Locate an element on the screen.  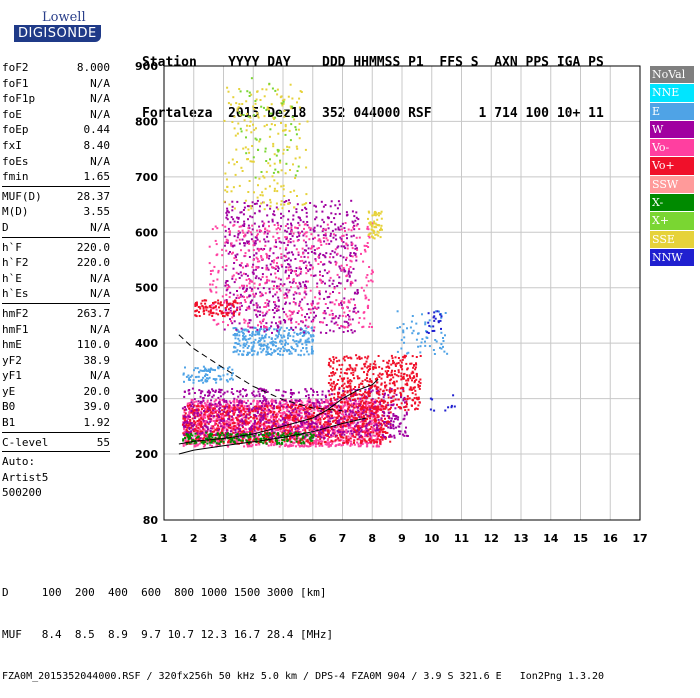
x-tick-label: 14 is located at coordinates (551, 538).